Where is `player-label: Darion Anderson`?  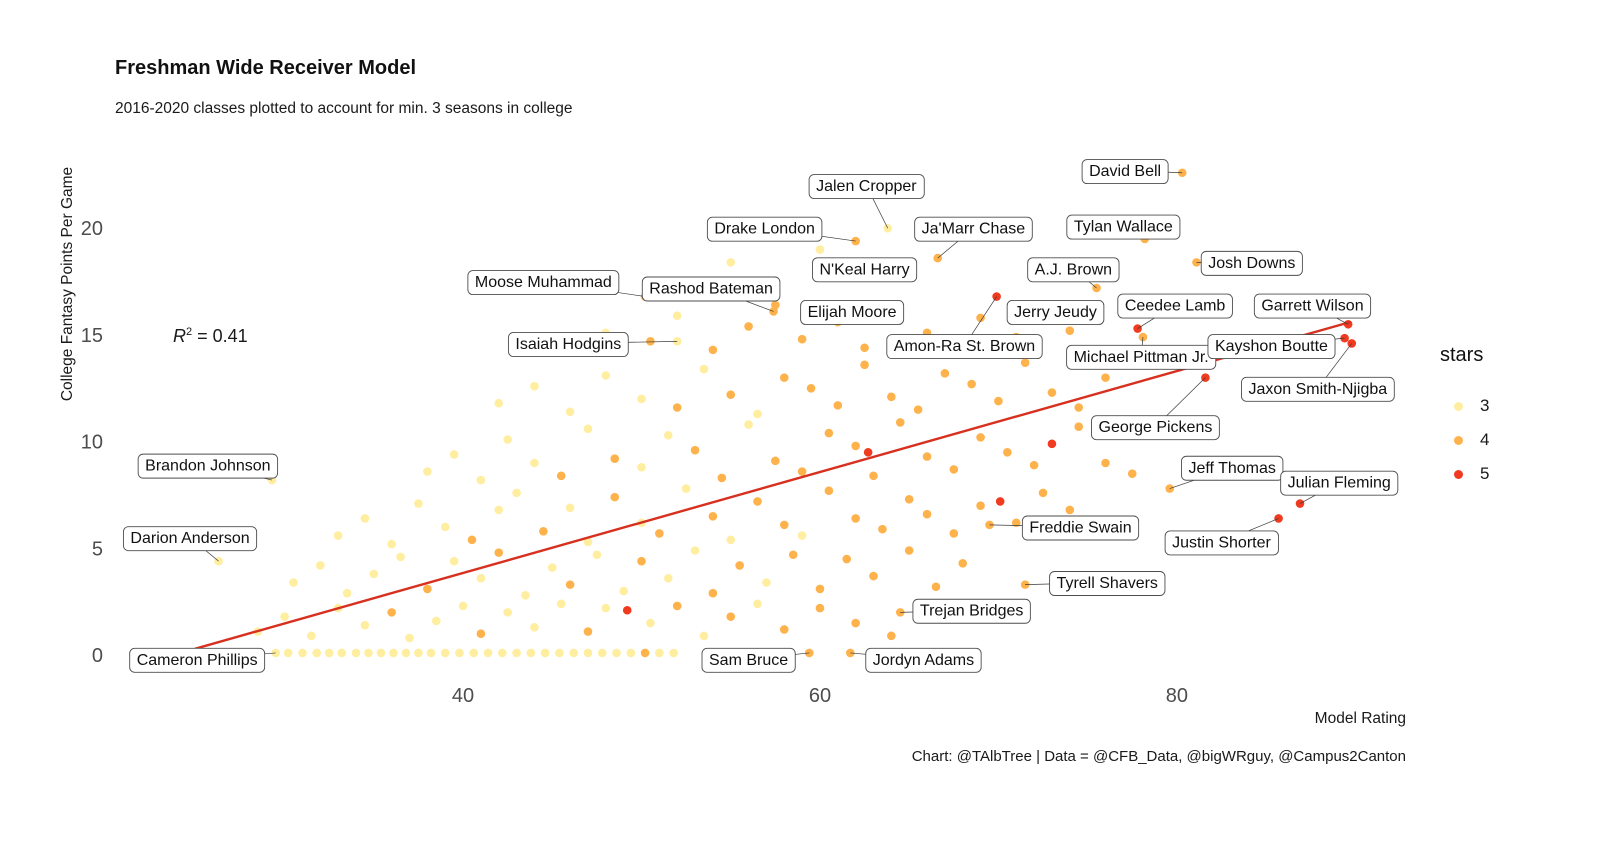
player-label: Darion Anderson is located at coordinates (190, 539).